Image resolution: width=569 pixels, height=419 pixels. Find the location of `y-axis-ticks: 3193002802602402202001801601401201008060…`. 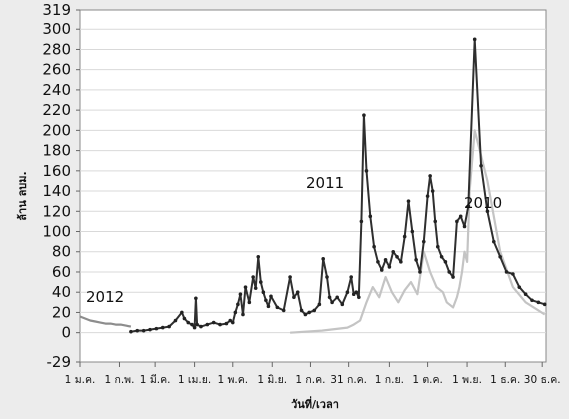

y-axis-ticks: 3193002802602402202001801601401201008060… is located at coordinates (61, 186).